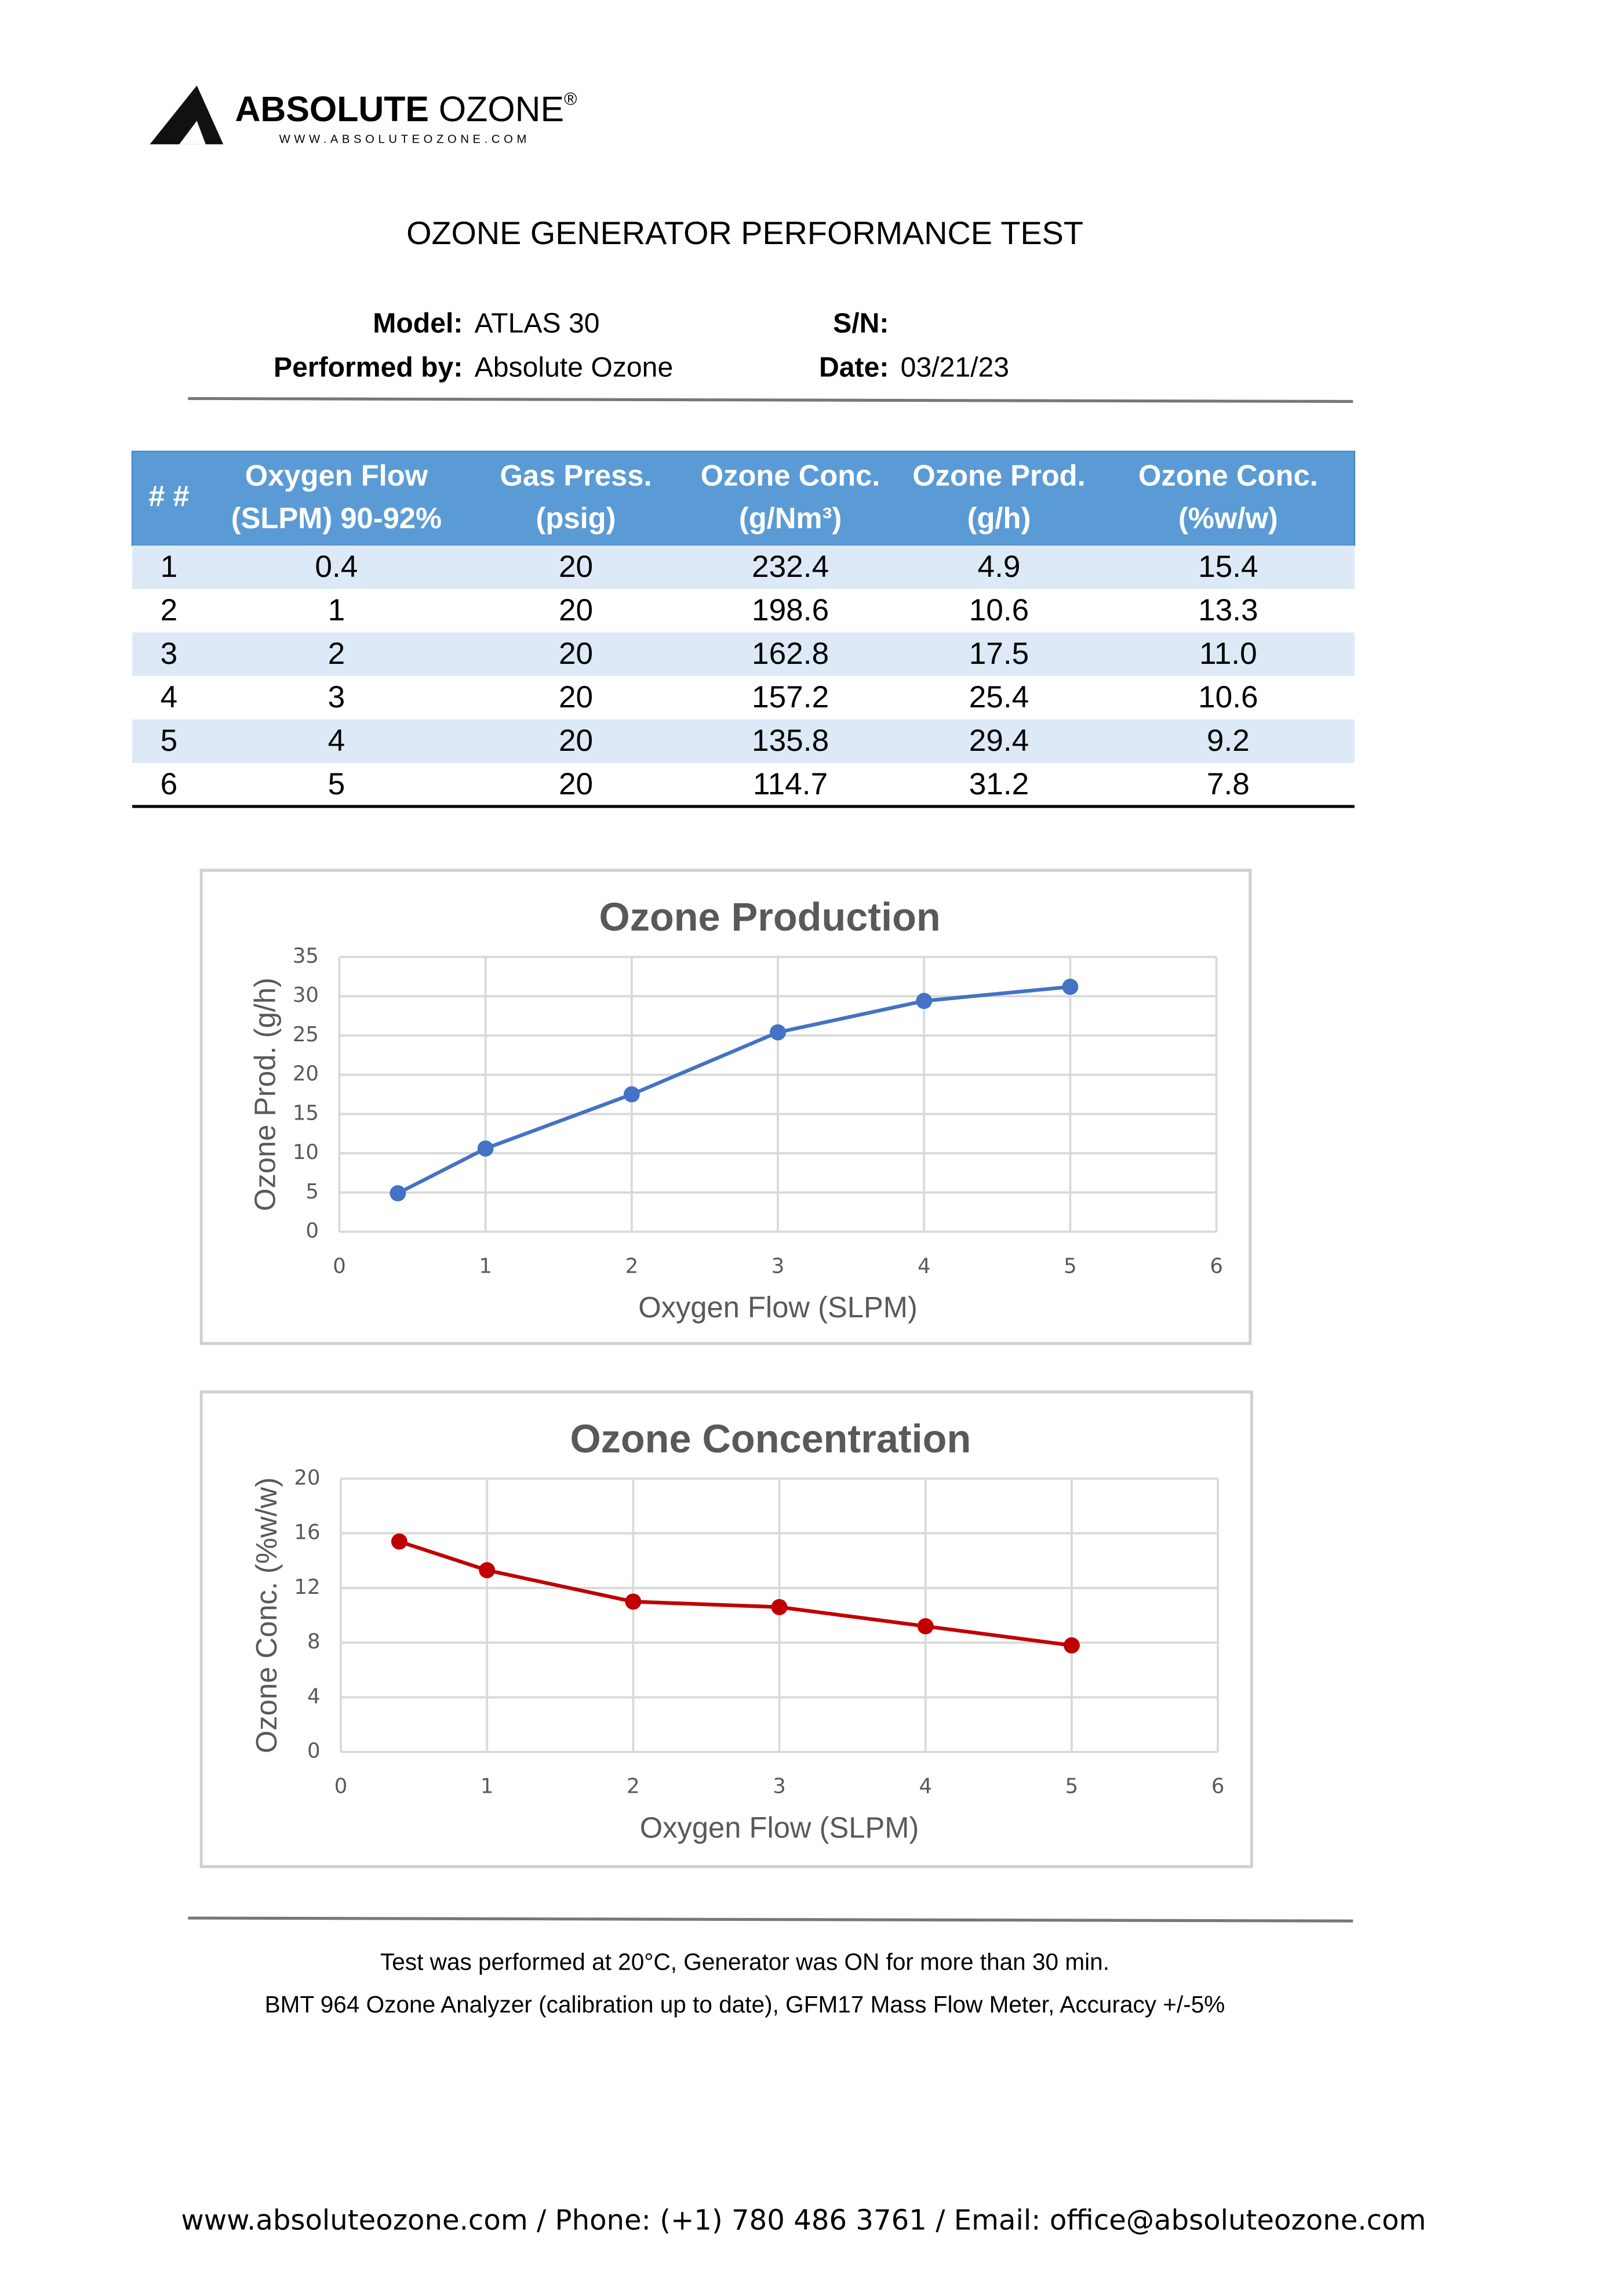 The height and width of the screenshot is (2296, 1616). I want to click on table-cell: 9.2, so click(1228, 741).